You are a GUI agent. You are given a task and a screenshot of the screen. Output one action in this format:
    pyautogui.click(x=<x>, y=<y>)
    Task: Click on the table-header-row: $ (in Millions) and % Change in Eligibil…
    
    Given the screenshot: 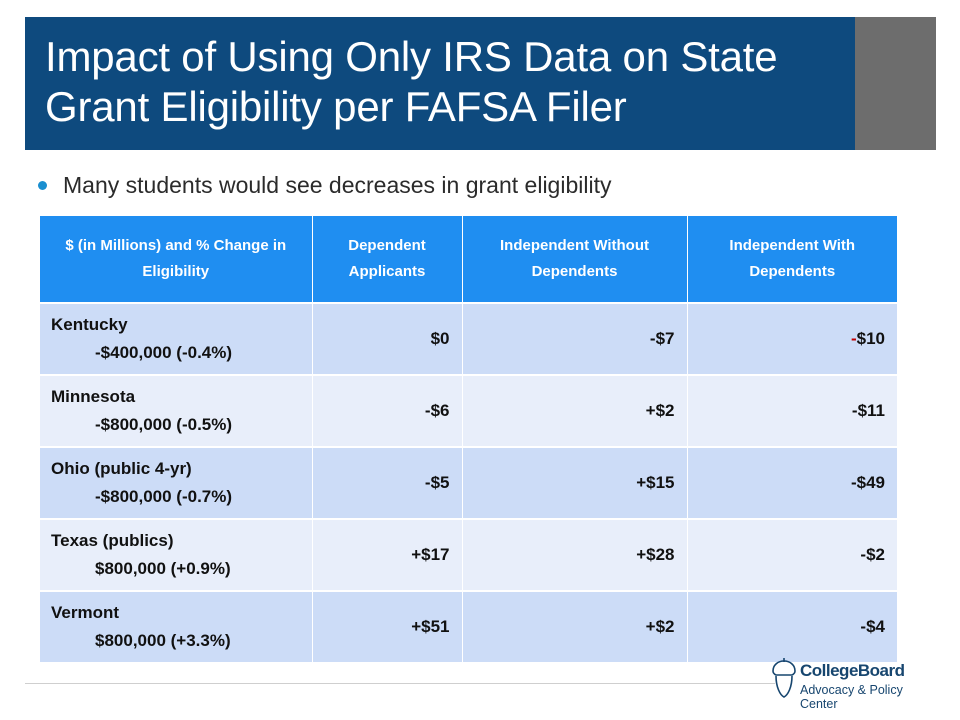 What is the action you would take?
    pyautogui.click(x=468, y=259)
    